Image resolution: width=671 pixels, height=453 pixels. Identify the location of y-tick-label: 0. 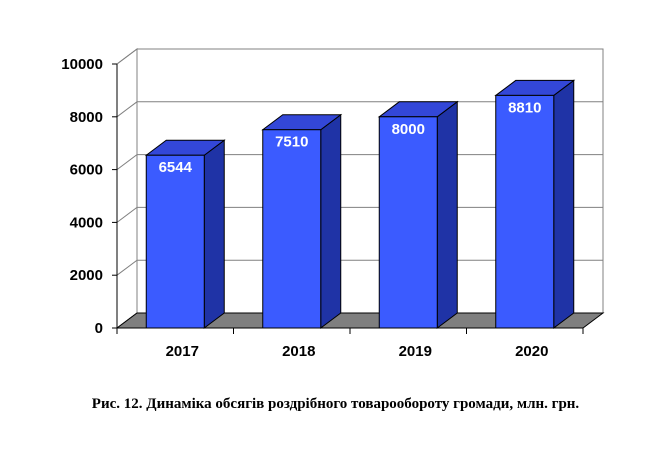
(99, 328).